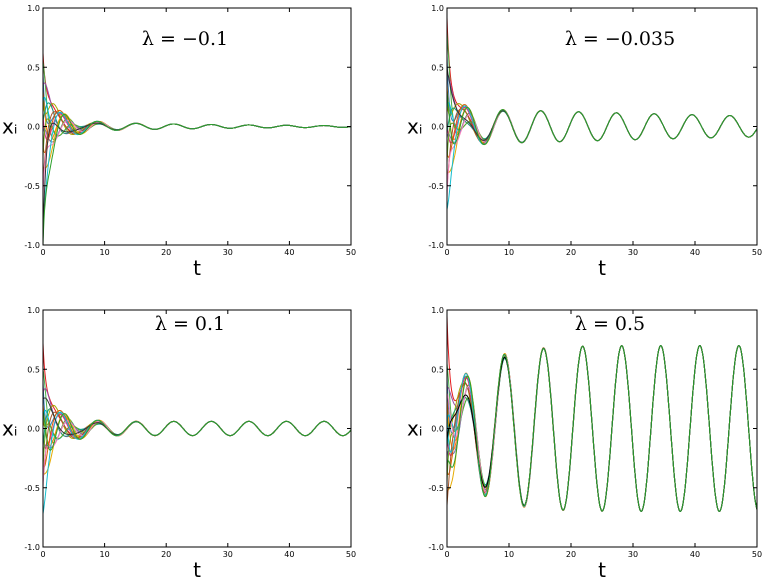 The image size is (765, 581). Describe the element at coordinates (185, 39) in the screenshot. I see `chart-title: λ = −0.1` at that location.